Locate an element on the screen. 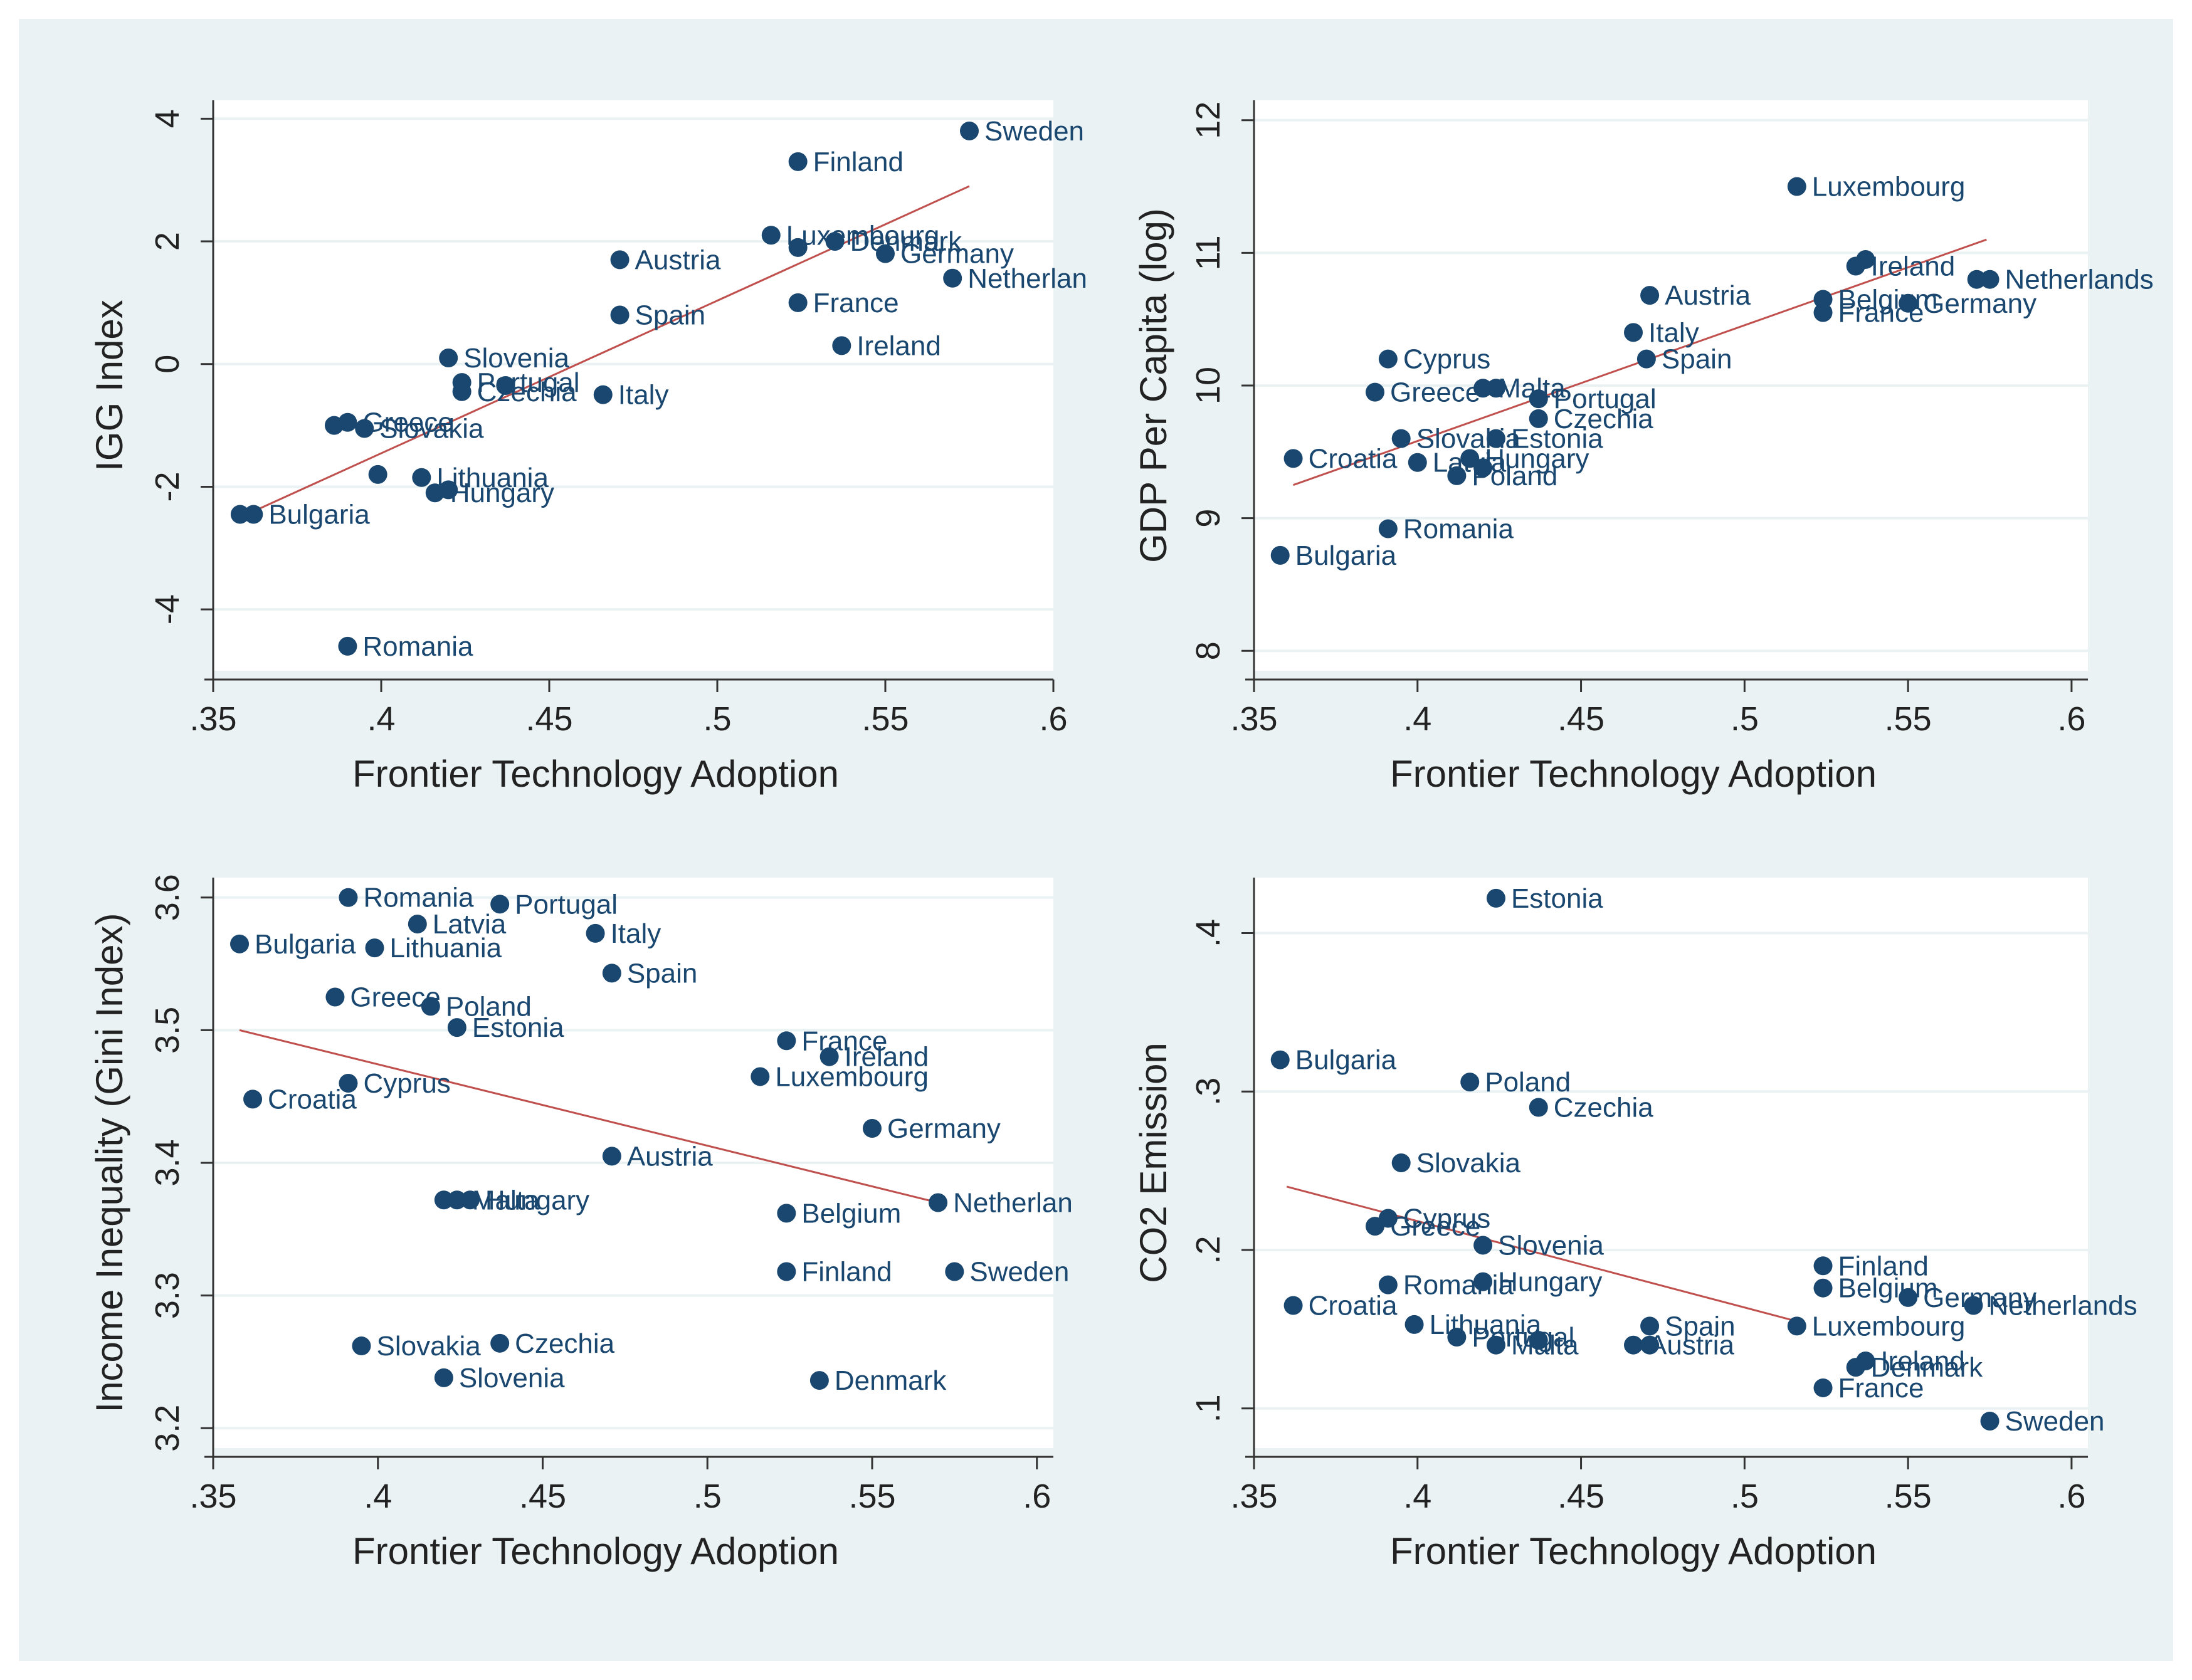 This screenshot has width=2192, height=1680. point-label: Latvia is located at coordinates (470, 924).